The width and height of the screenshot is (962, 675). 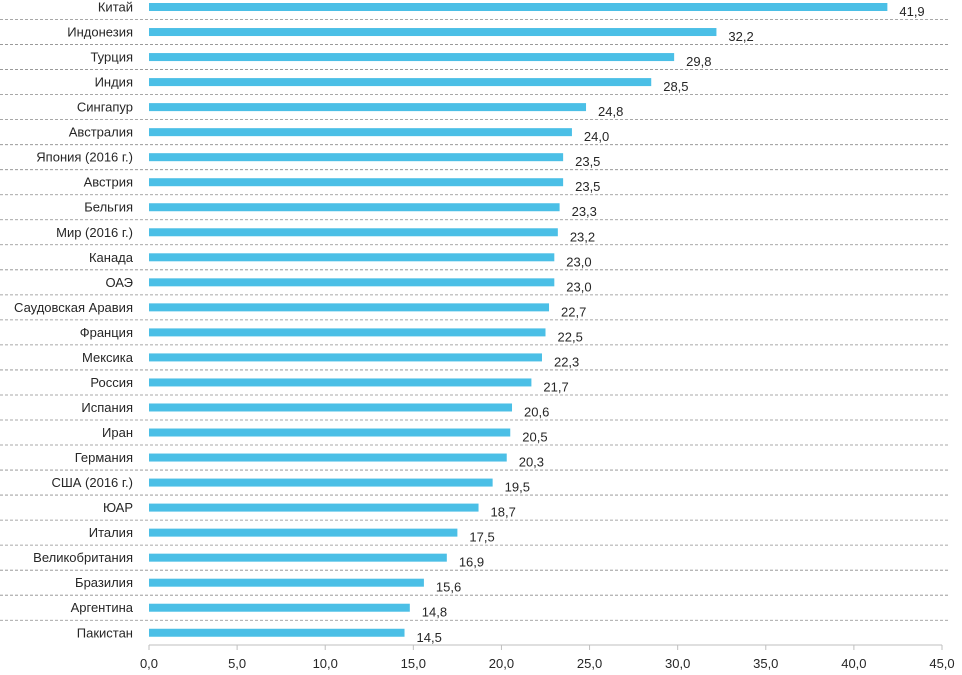 What do you see at coordinates (582, 236) in the screenshot?
I see `value-label: 23,2` at bounding box center [582, 236].